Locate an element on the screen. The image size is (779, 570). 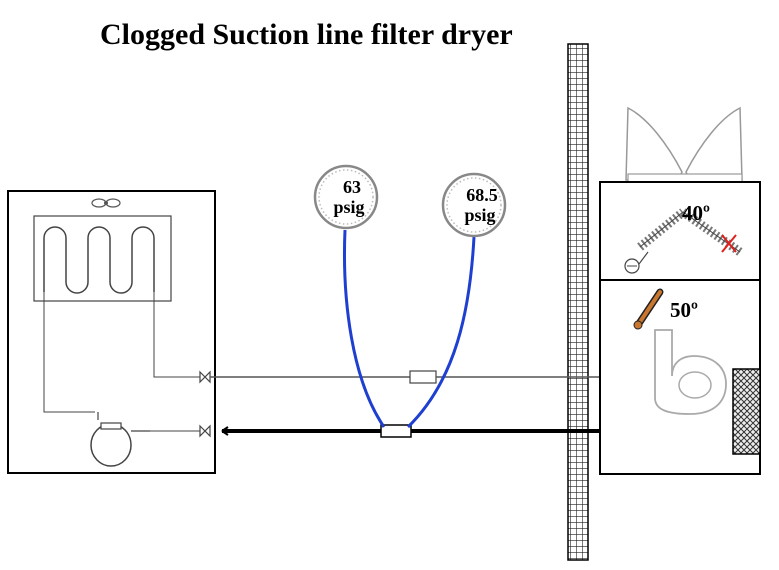
condenser-coil-box is located at coordinates (102, 258).